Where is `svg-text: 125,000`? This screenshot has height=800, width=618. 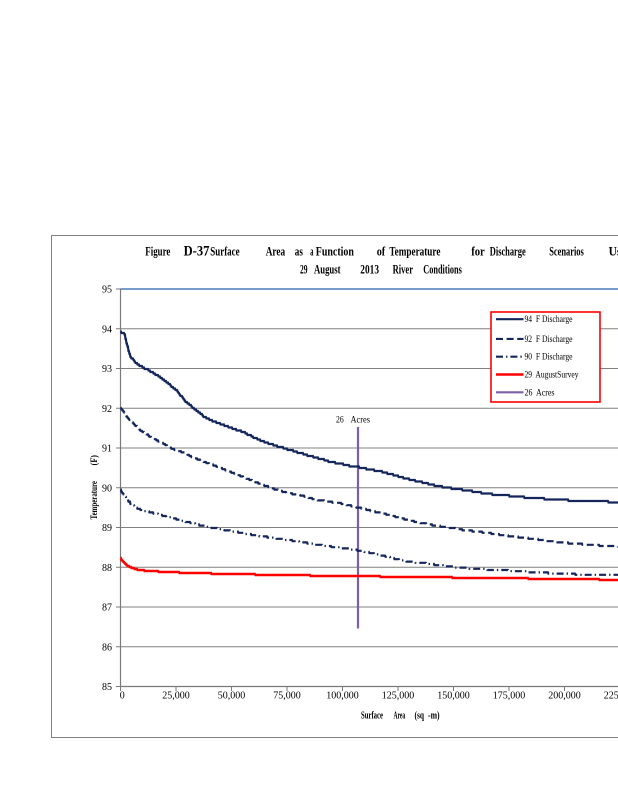 svg-text: 125,000 is located at coordinates (398, 696).